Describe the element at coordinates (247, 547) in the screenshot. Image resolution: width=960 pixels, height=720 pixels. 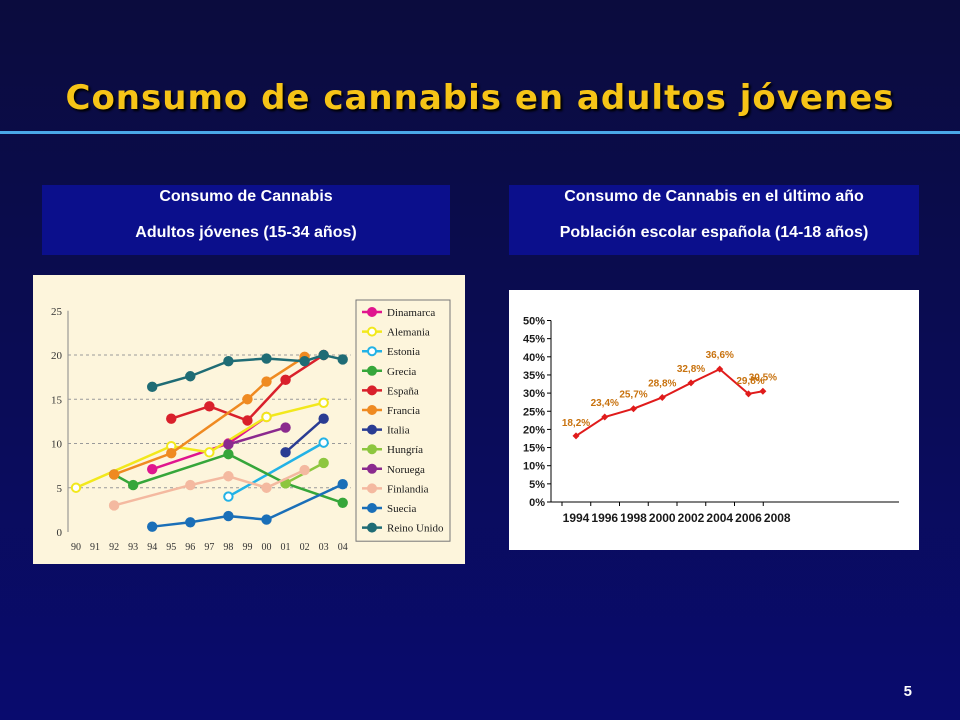
I see `x-tick-label: 99` at that location.